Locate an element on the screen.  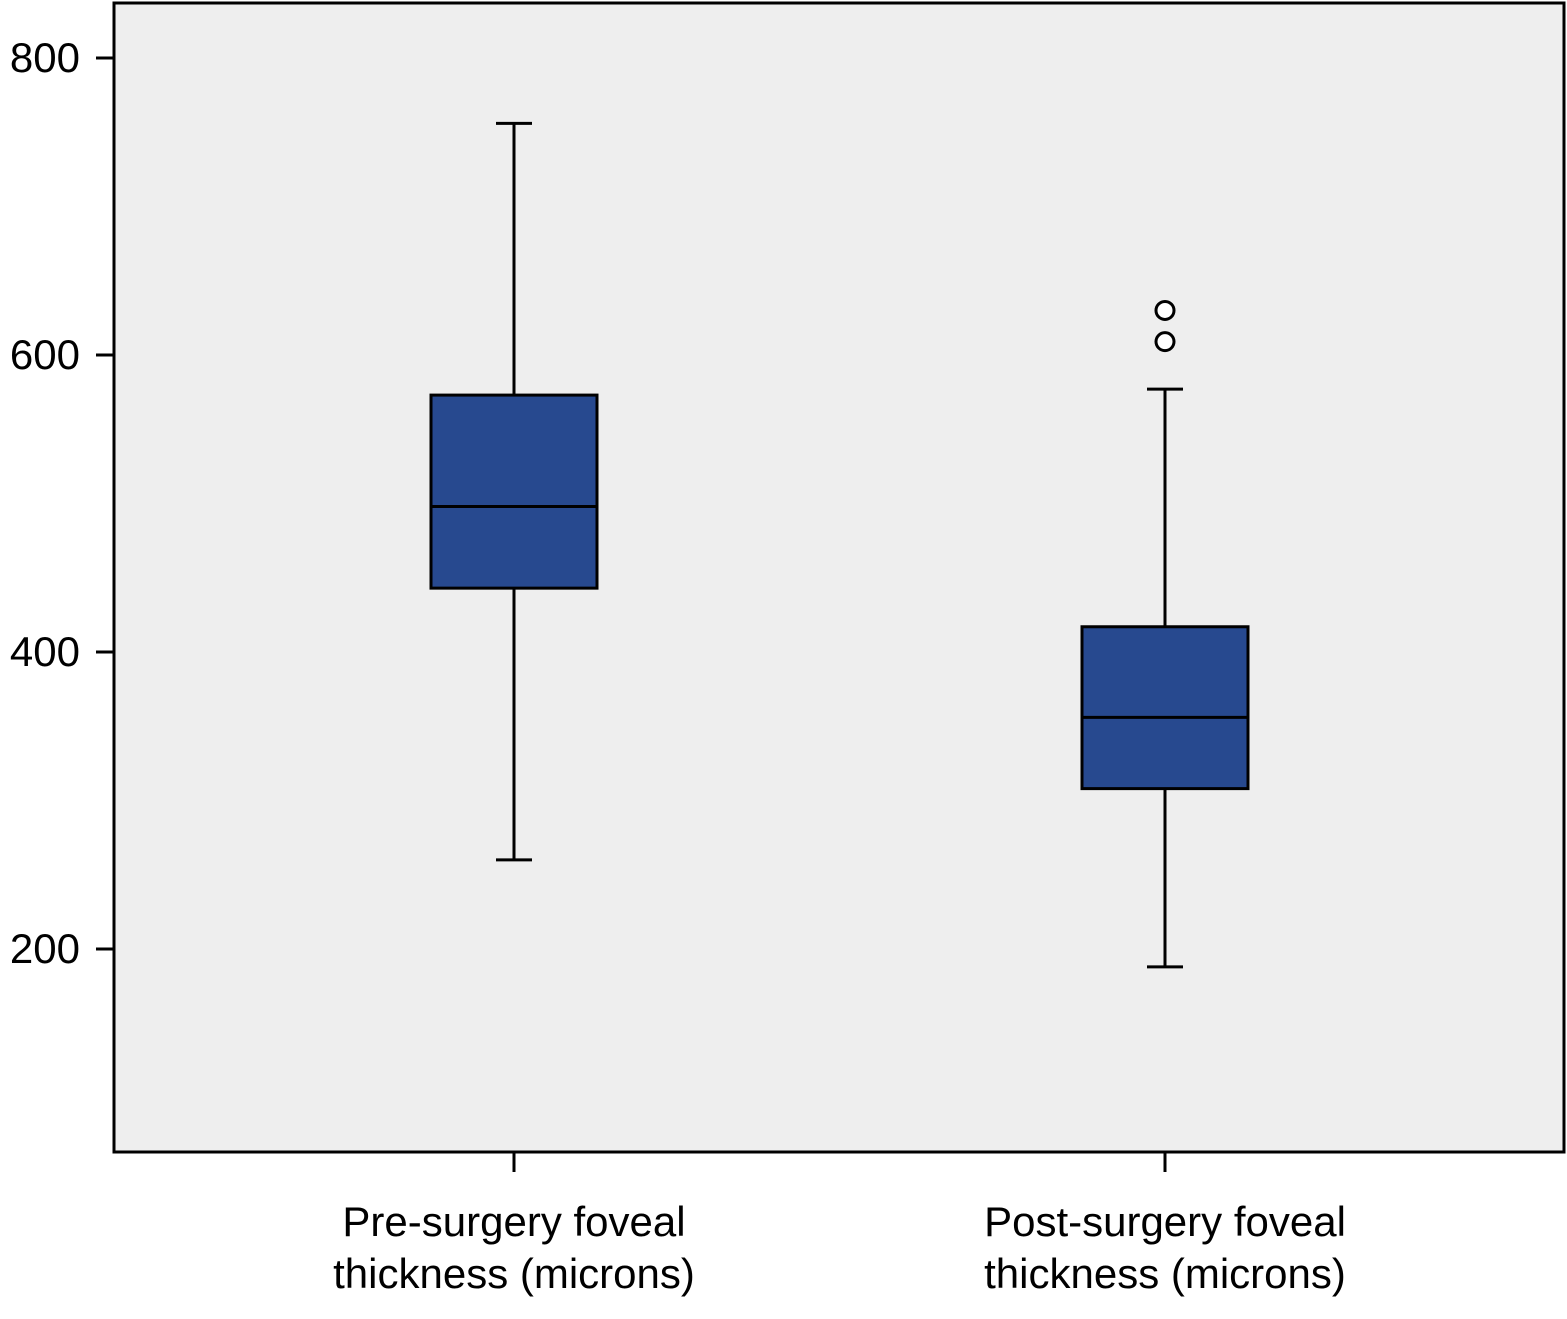
x-category-label-line: Post-surgery foveal is located at coordinates (1165, 1221).